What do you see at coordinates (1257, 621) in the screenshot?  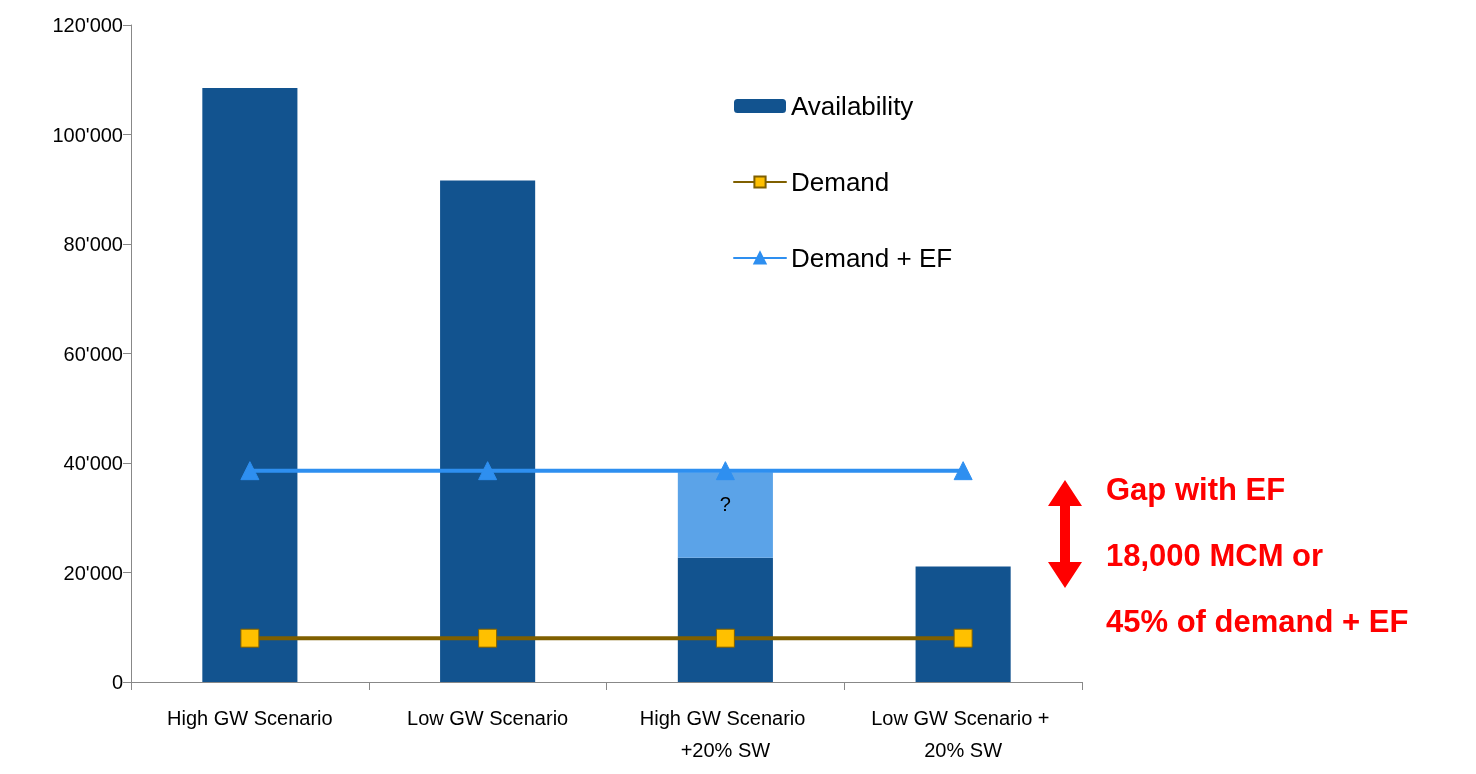 I see `text: 45% of demand + EF` at bounding box center [1257, 621].